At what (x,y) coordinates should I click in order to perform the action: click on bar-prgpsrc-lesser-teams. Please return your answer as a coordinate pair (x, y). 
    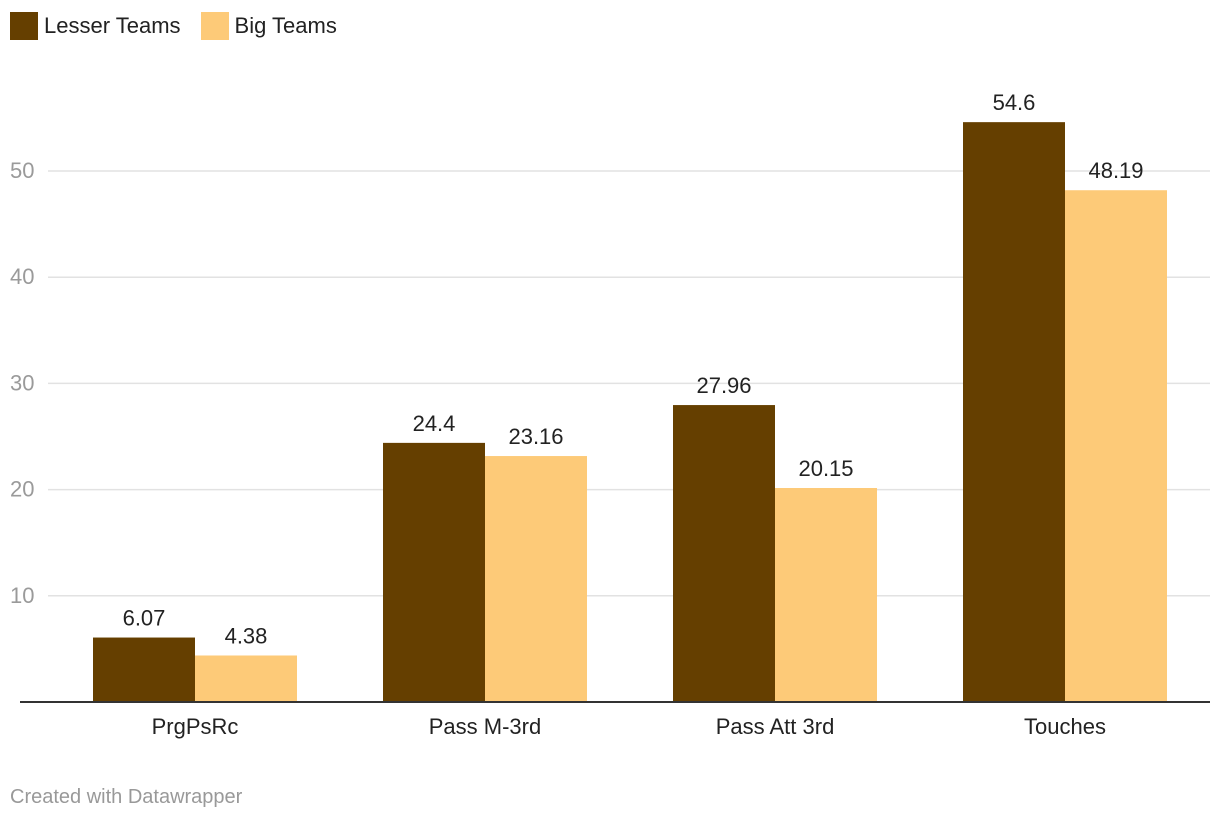
    Looking at the image, I should click on (144, 669).